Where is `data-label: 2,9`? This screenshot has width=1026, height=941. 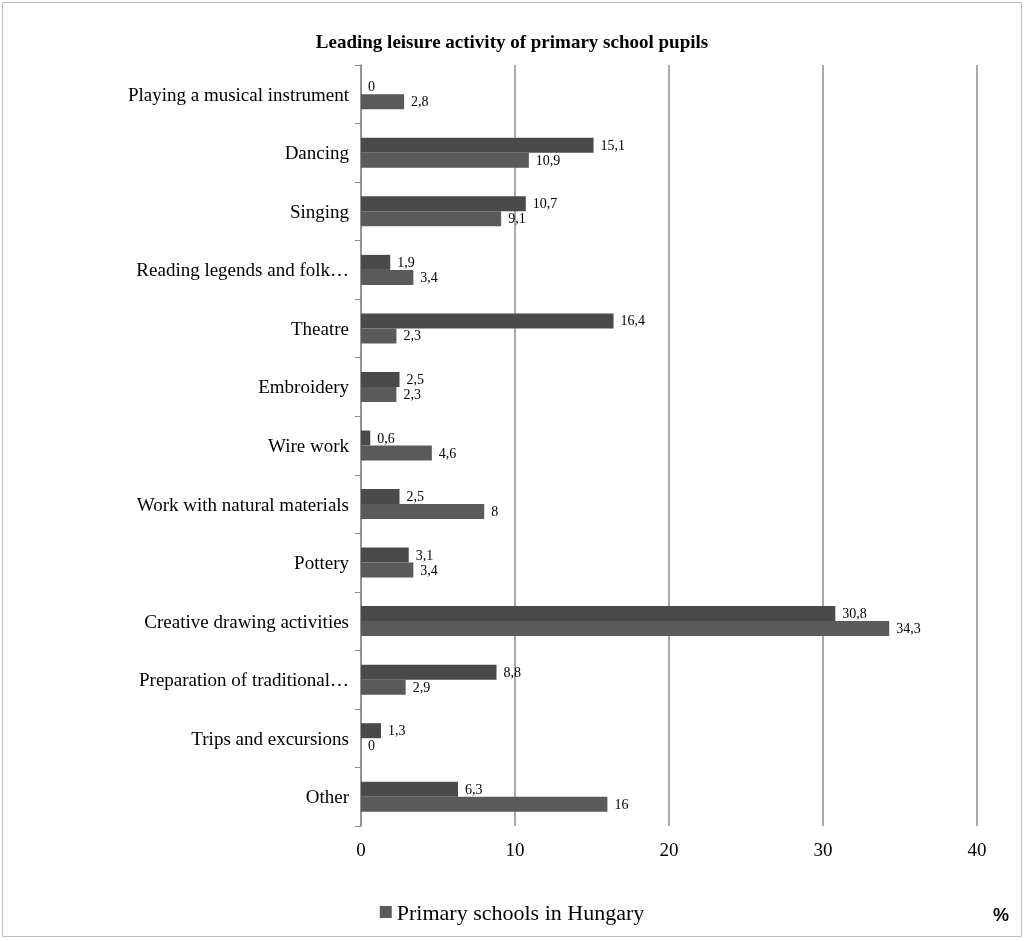 data-label: 2,9 is located at coordinates (421, 687).